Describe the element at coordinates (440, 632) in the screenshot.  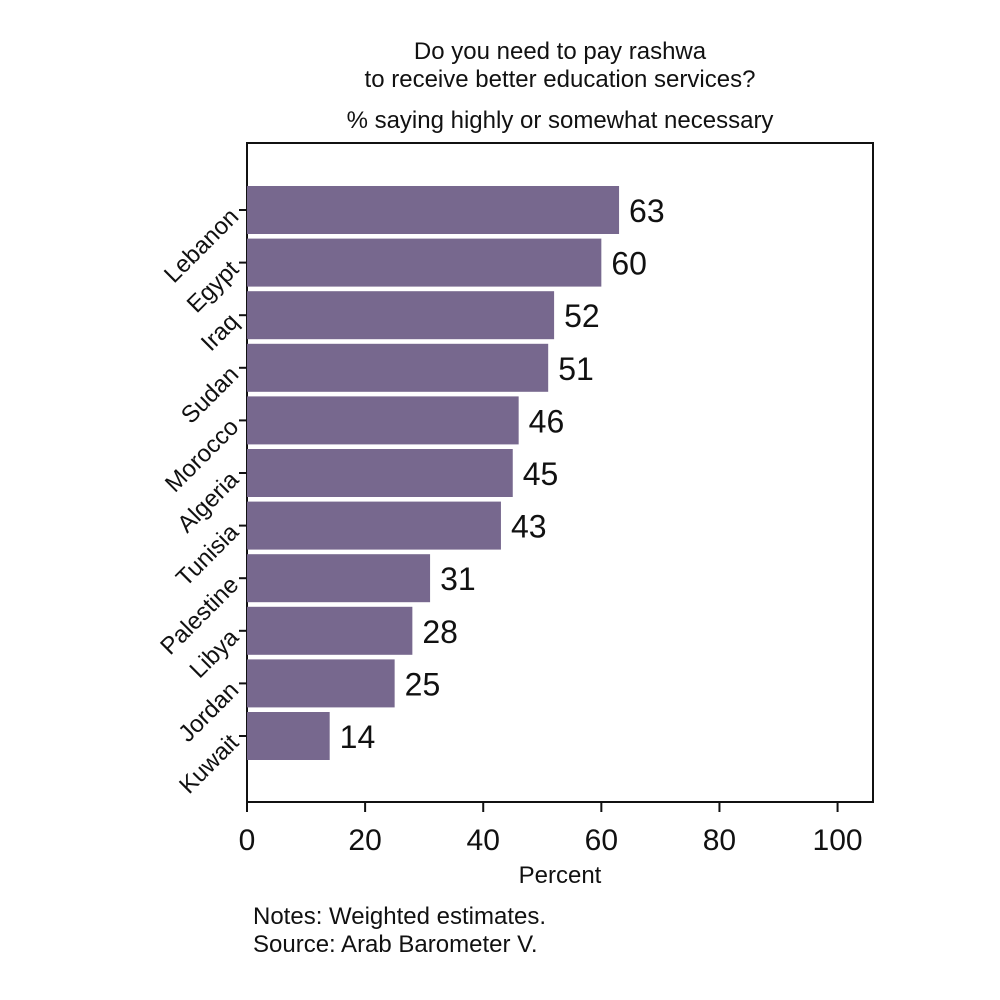
I see `bar-value-label: 28` at that location.